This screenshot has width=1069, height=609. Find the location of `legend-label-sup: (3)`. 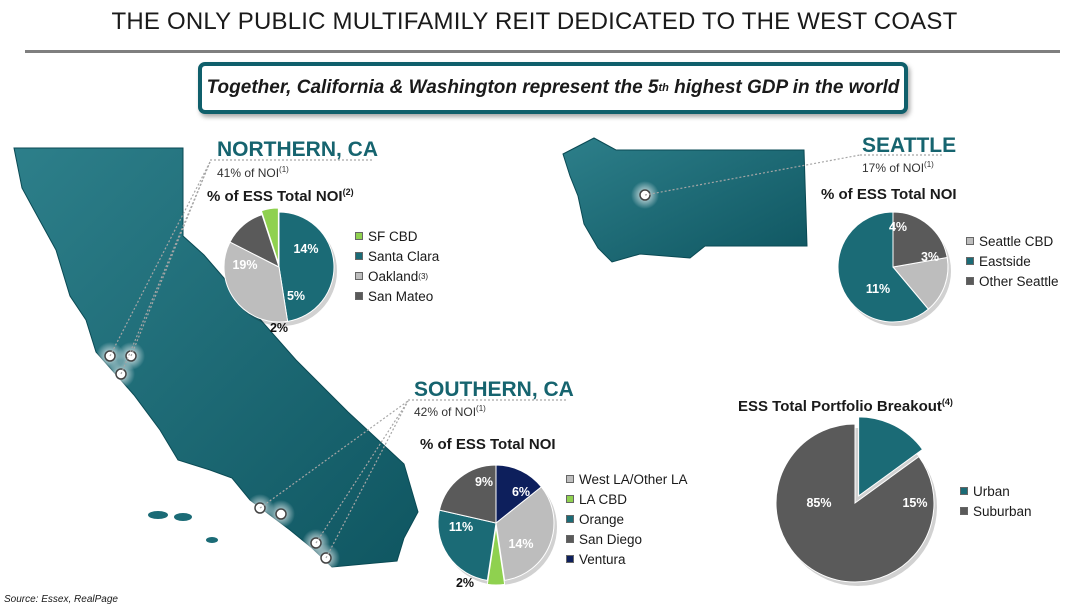

legend-label-sup: (3) is located at coordinates (423, 276).